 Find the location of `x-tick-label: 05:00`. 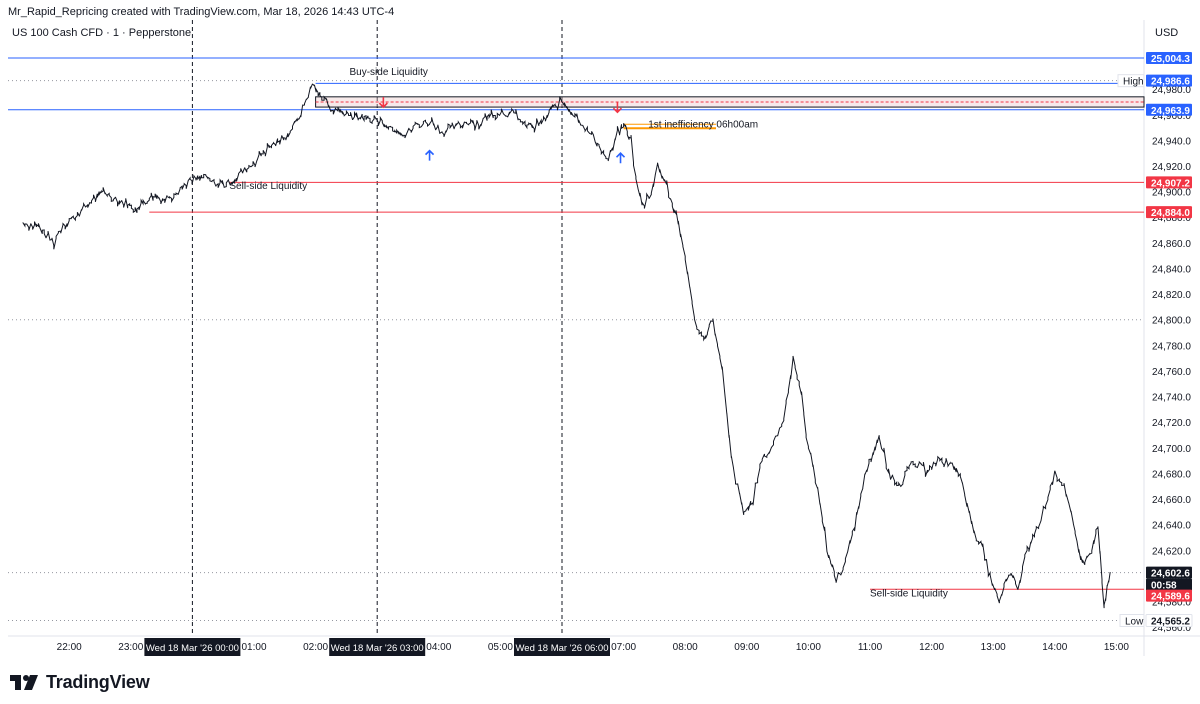

x-tick-label: 05:00 is located at coordinates (500, 647).